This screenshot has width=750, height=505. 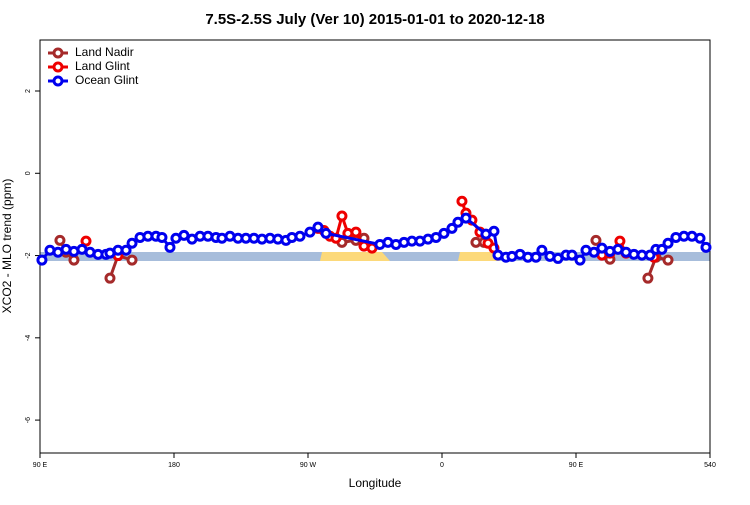 I want to click on legend-label: Ocean Glint, so click(x=107, y=80).